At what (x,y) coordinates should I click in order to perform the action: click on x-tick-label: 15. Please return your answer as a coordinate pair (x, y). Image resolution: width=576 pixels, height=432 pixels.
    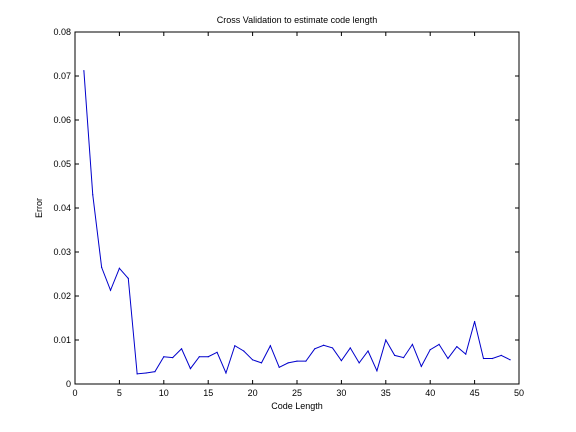
    Looking at the image, I should click on (208, 393).